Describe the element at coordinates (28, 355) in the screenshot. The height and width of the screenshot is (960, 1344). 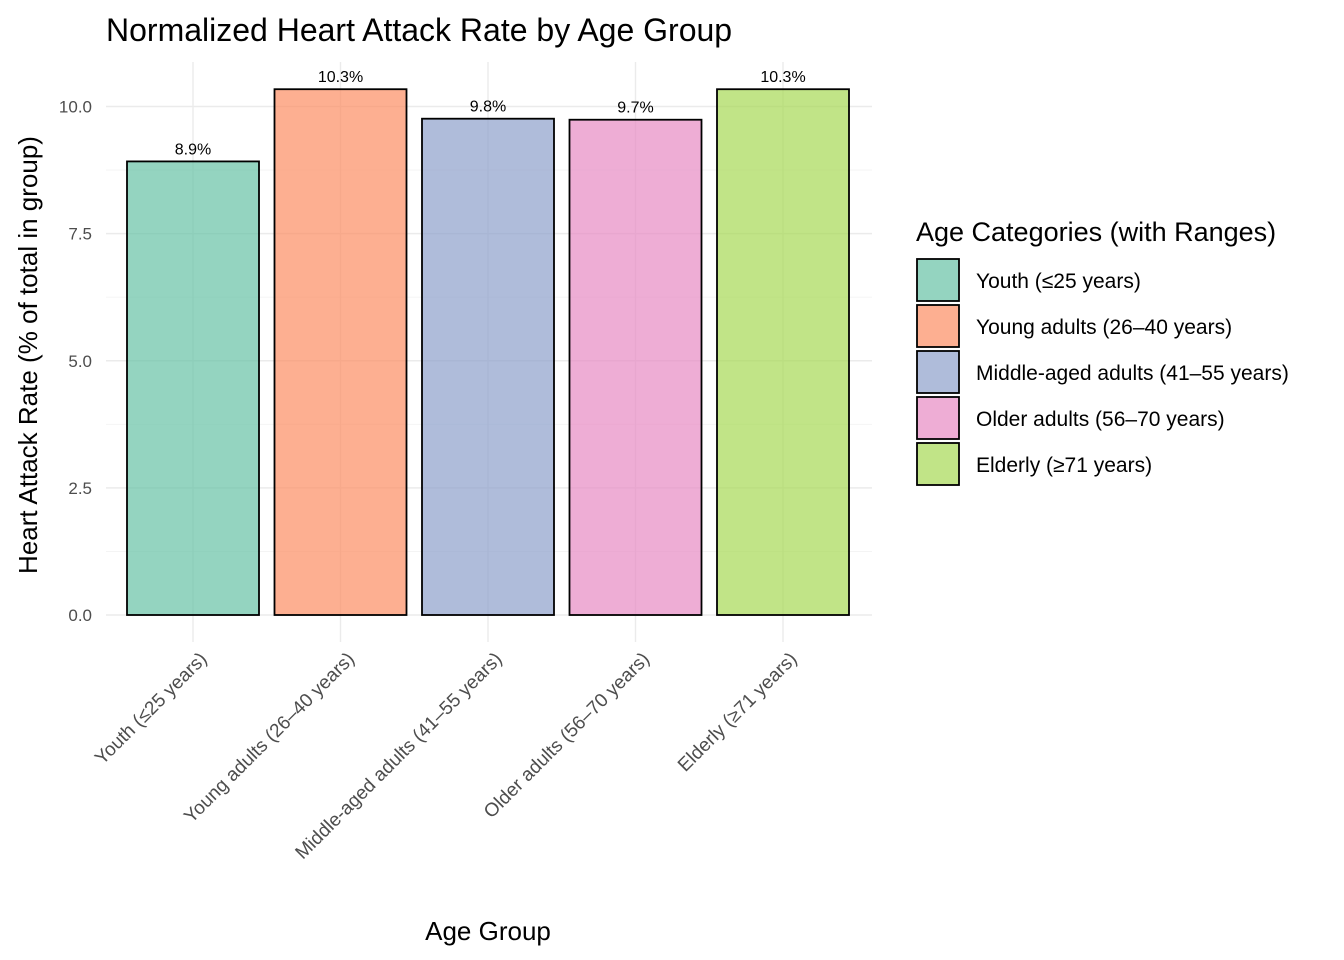
I see `y-axis-title: Heart Attack Rate (% of total in group)` at that location.